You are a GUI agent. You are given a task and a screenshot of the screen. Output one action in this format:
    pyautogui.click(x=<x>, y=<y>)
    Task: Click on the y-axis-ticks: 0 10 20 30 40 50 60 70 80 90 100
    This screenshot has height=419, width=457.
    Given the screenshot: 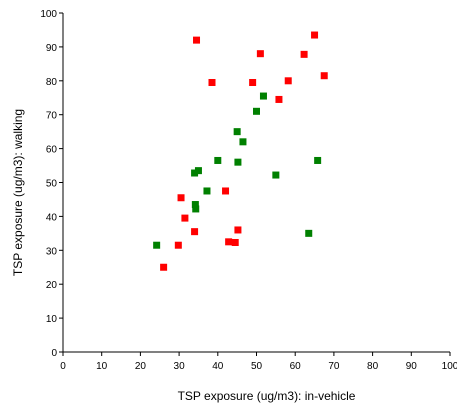 What is the action you would take?
    pyautogui.click(x=51, y=184)
    